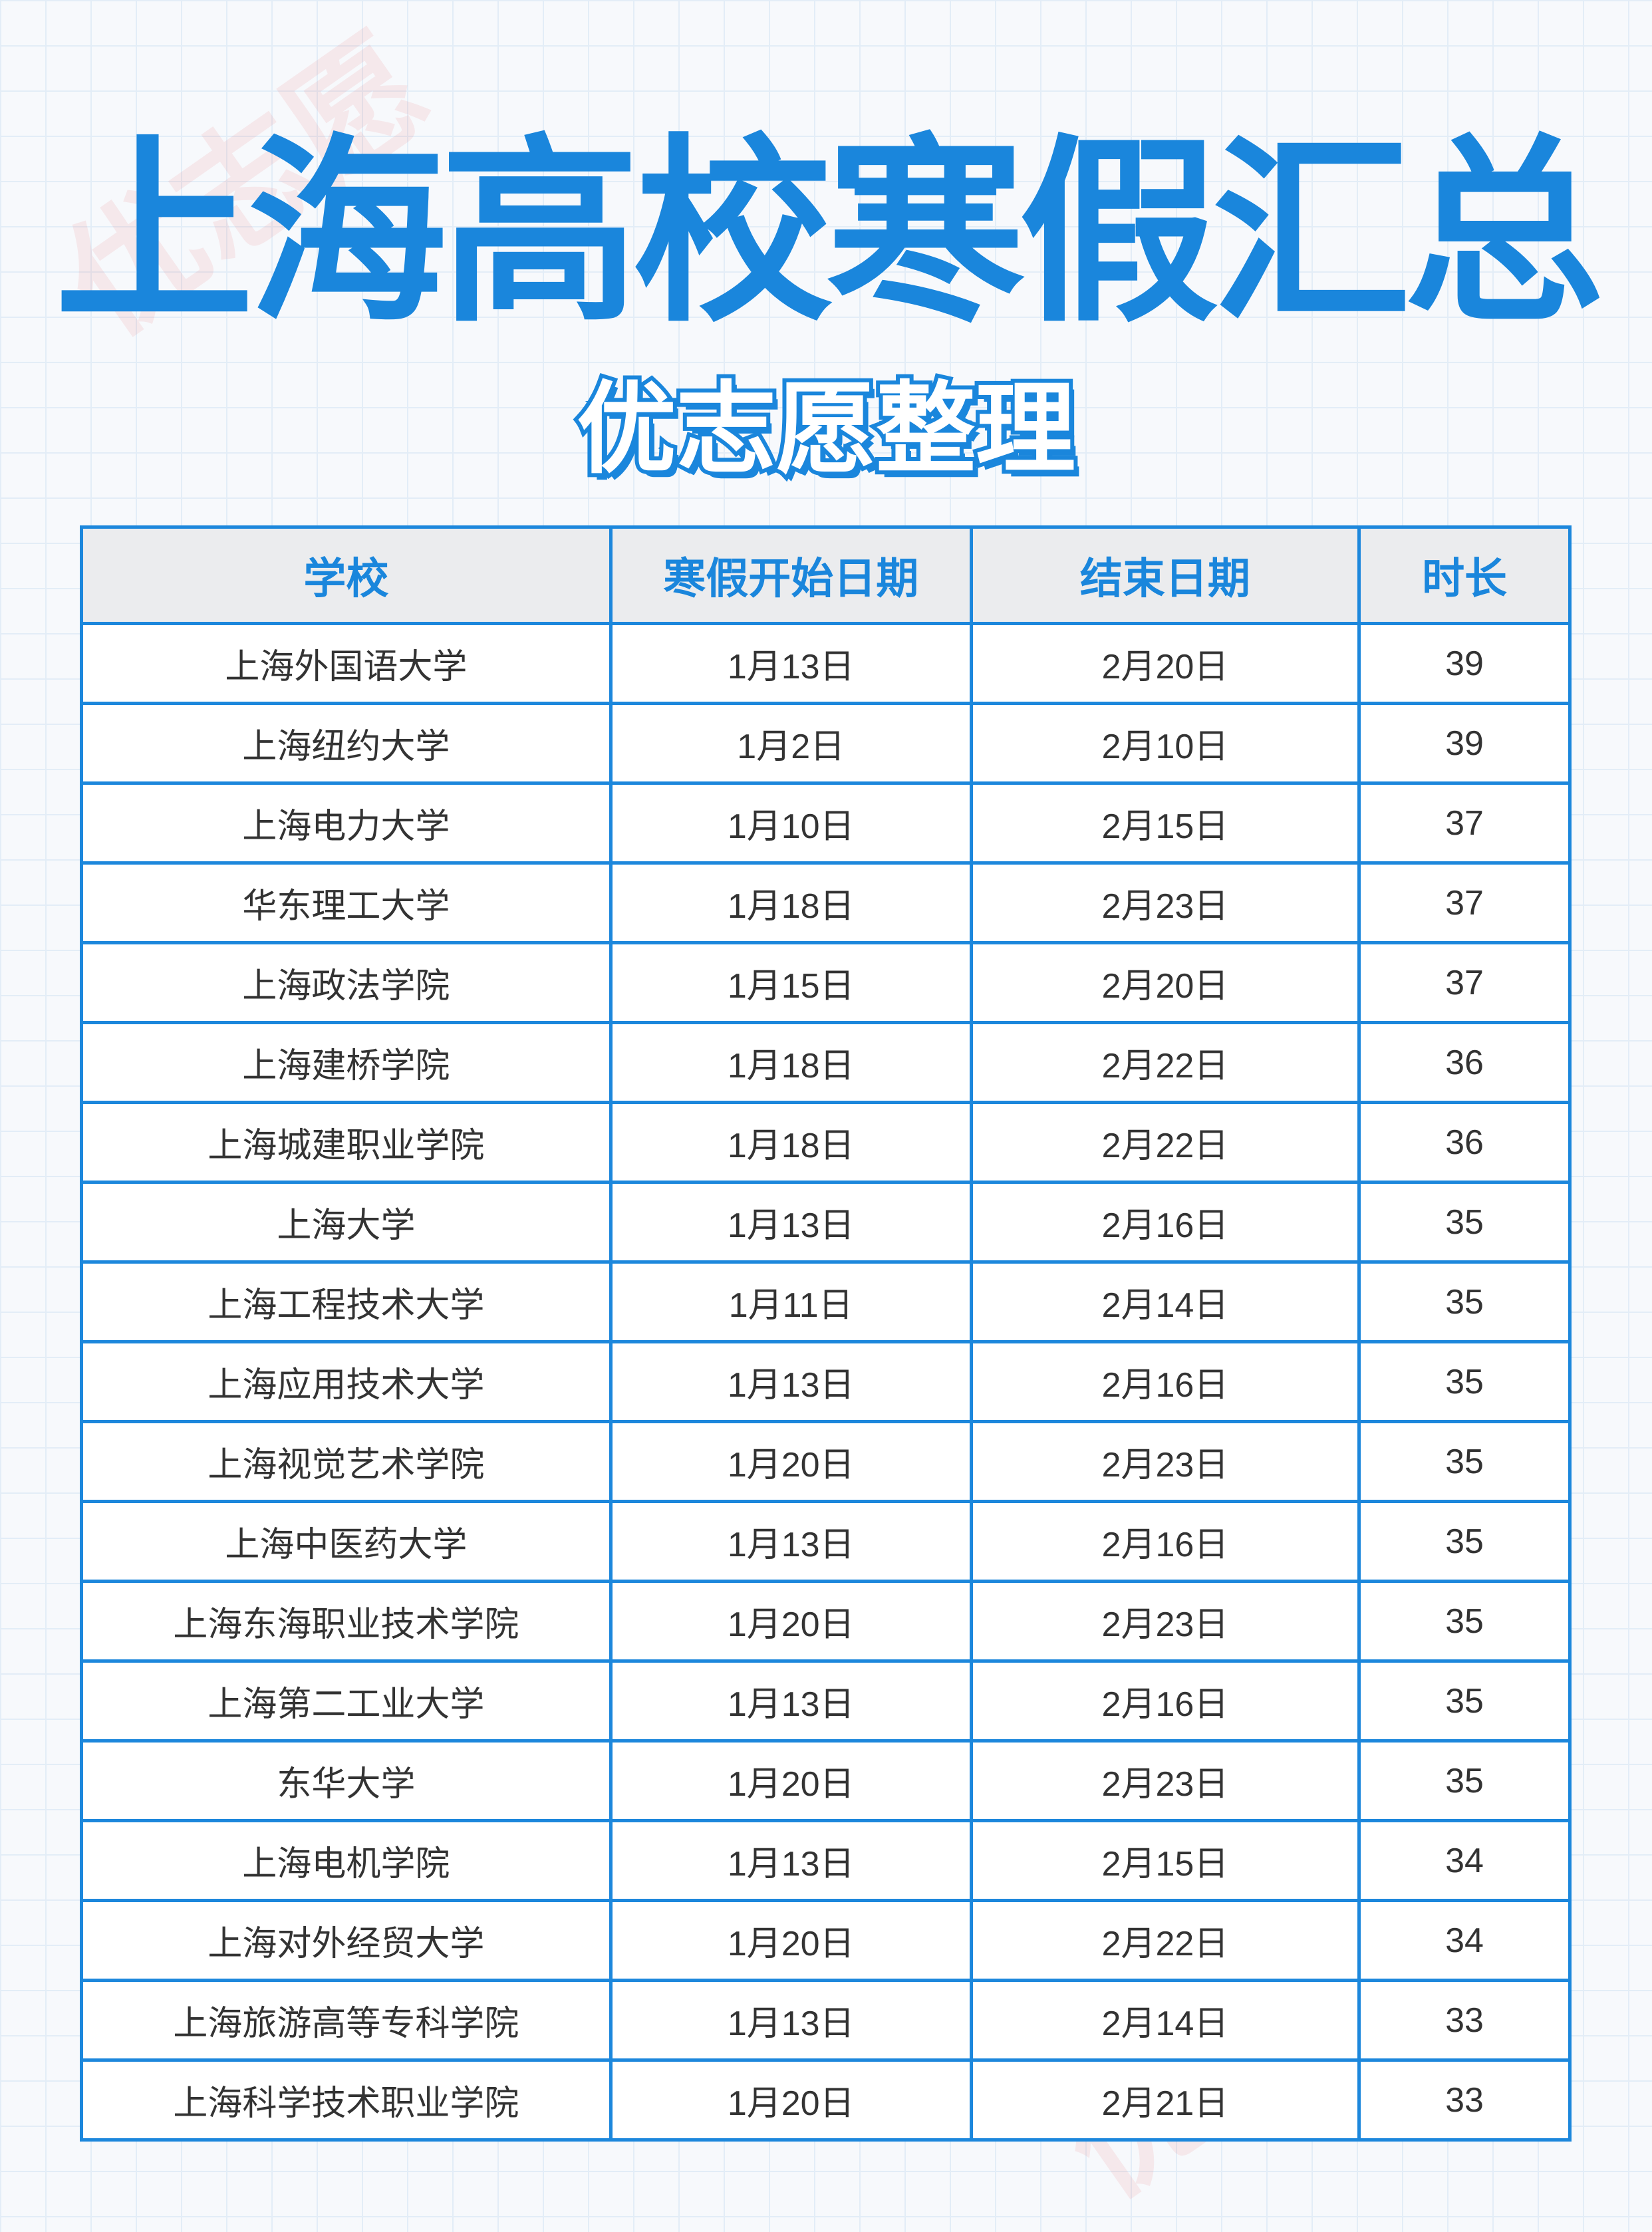 This screenshot has height=2232, width=1652. I want to click on cell-start-date: 1月11日, so click(791, 1301).